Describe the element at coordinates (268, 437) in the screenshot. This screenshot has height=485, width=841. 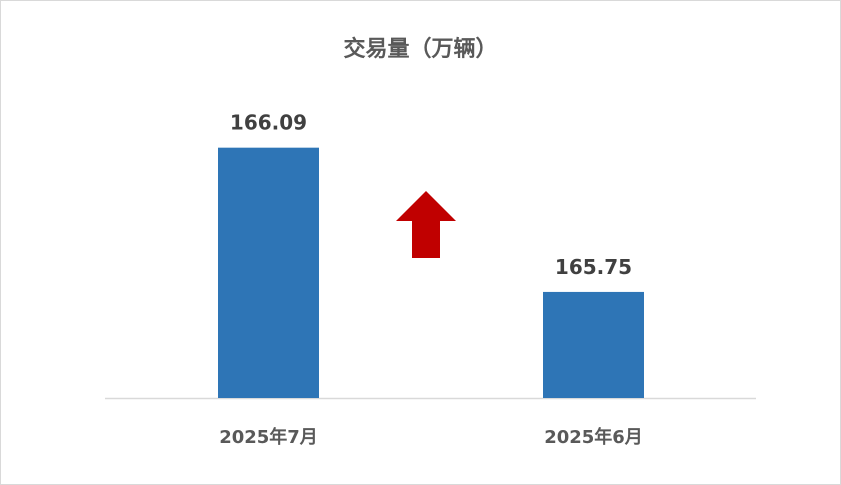
I see `x-tick-label: 2025年7月` at that location.